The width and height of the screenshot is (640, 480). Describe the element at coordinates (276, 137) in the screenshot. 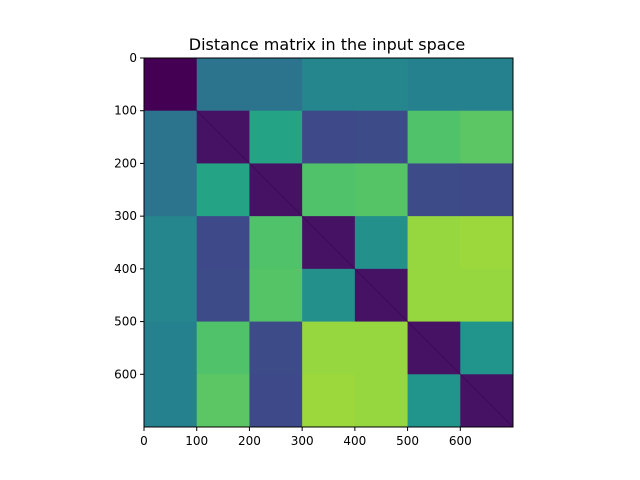

I see `heatmap-block-r1-c2` at that location.